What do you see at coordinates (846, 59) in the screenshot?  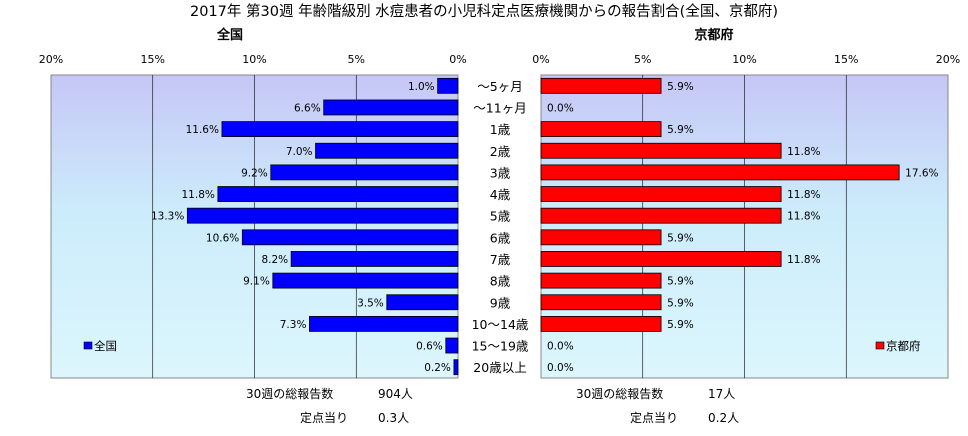 I see `x-tick-label-kyoto: 15%` at bounding box center [846, 59].